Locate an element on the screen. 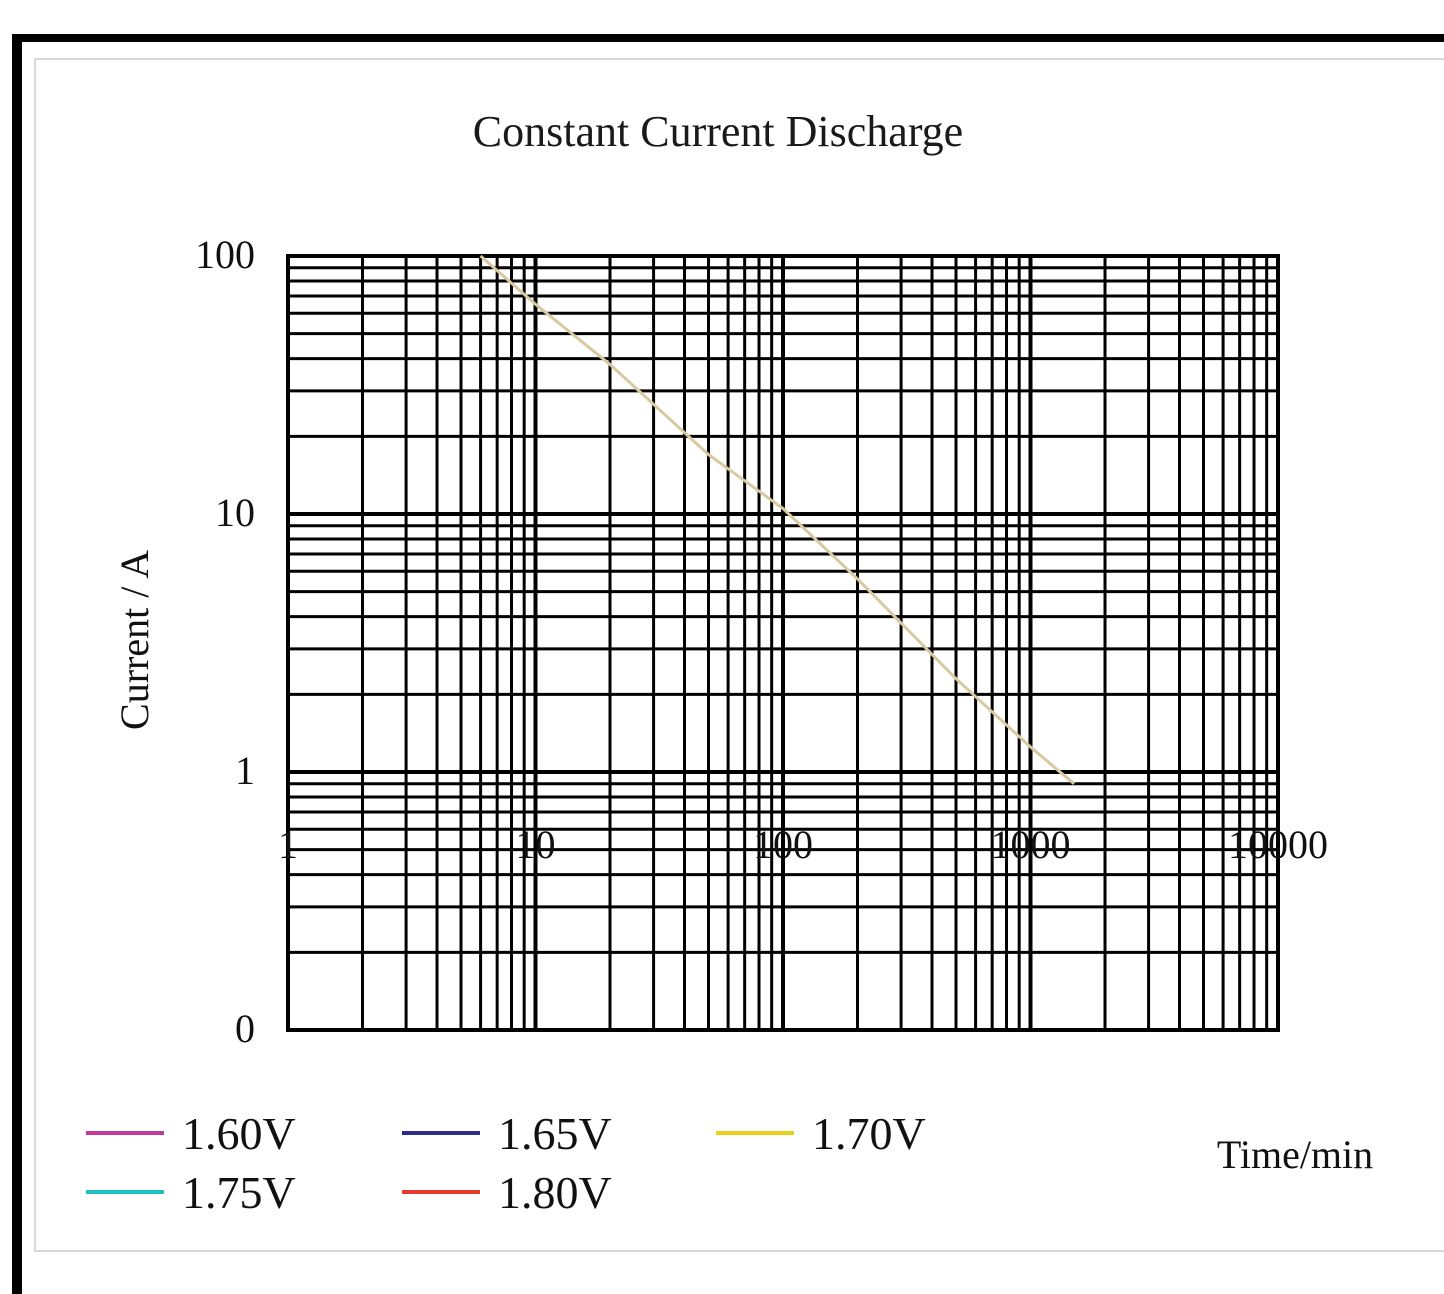 The image size is (1444, 1294). x-axis-label: Time/min is located at coordinates (1295, 1154).